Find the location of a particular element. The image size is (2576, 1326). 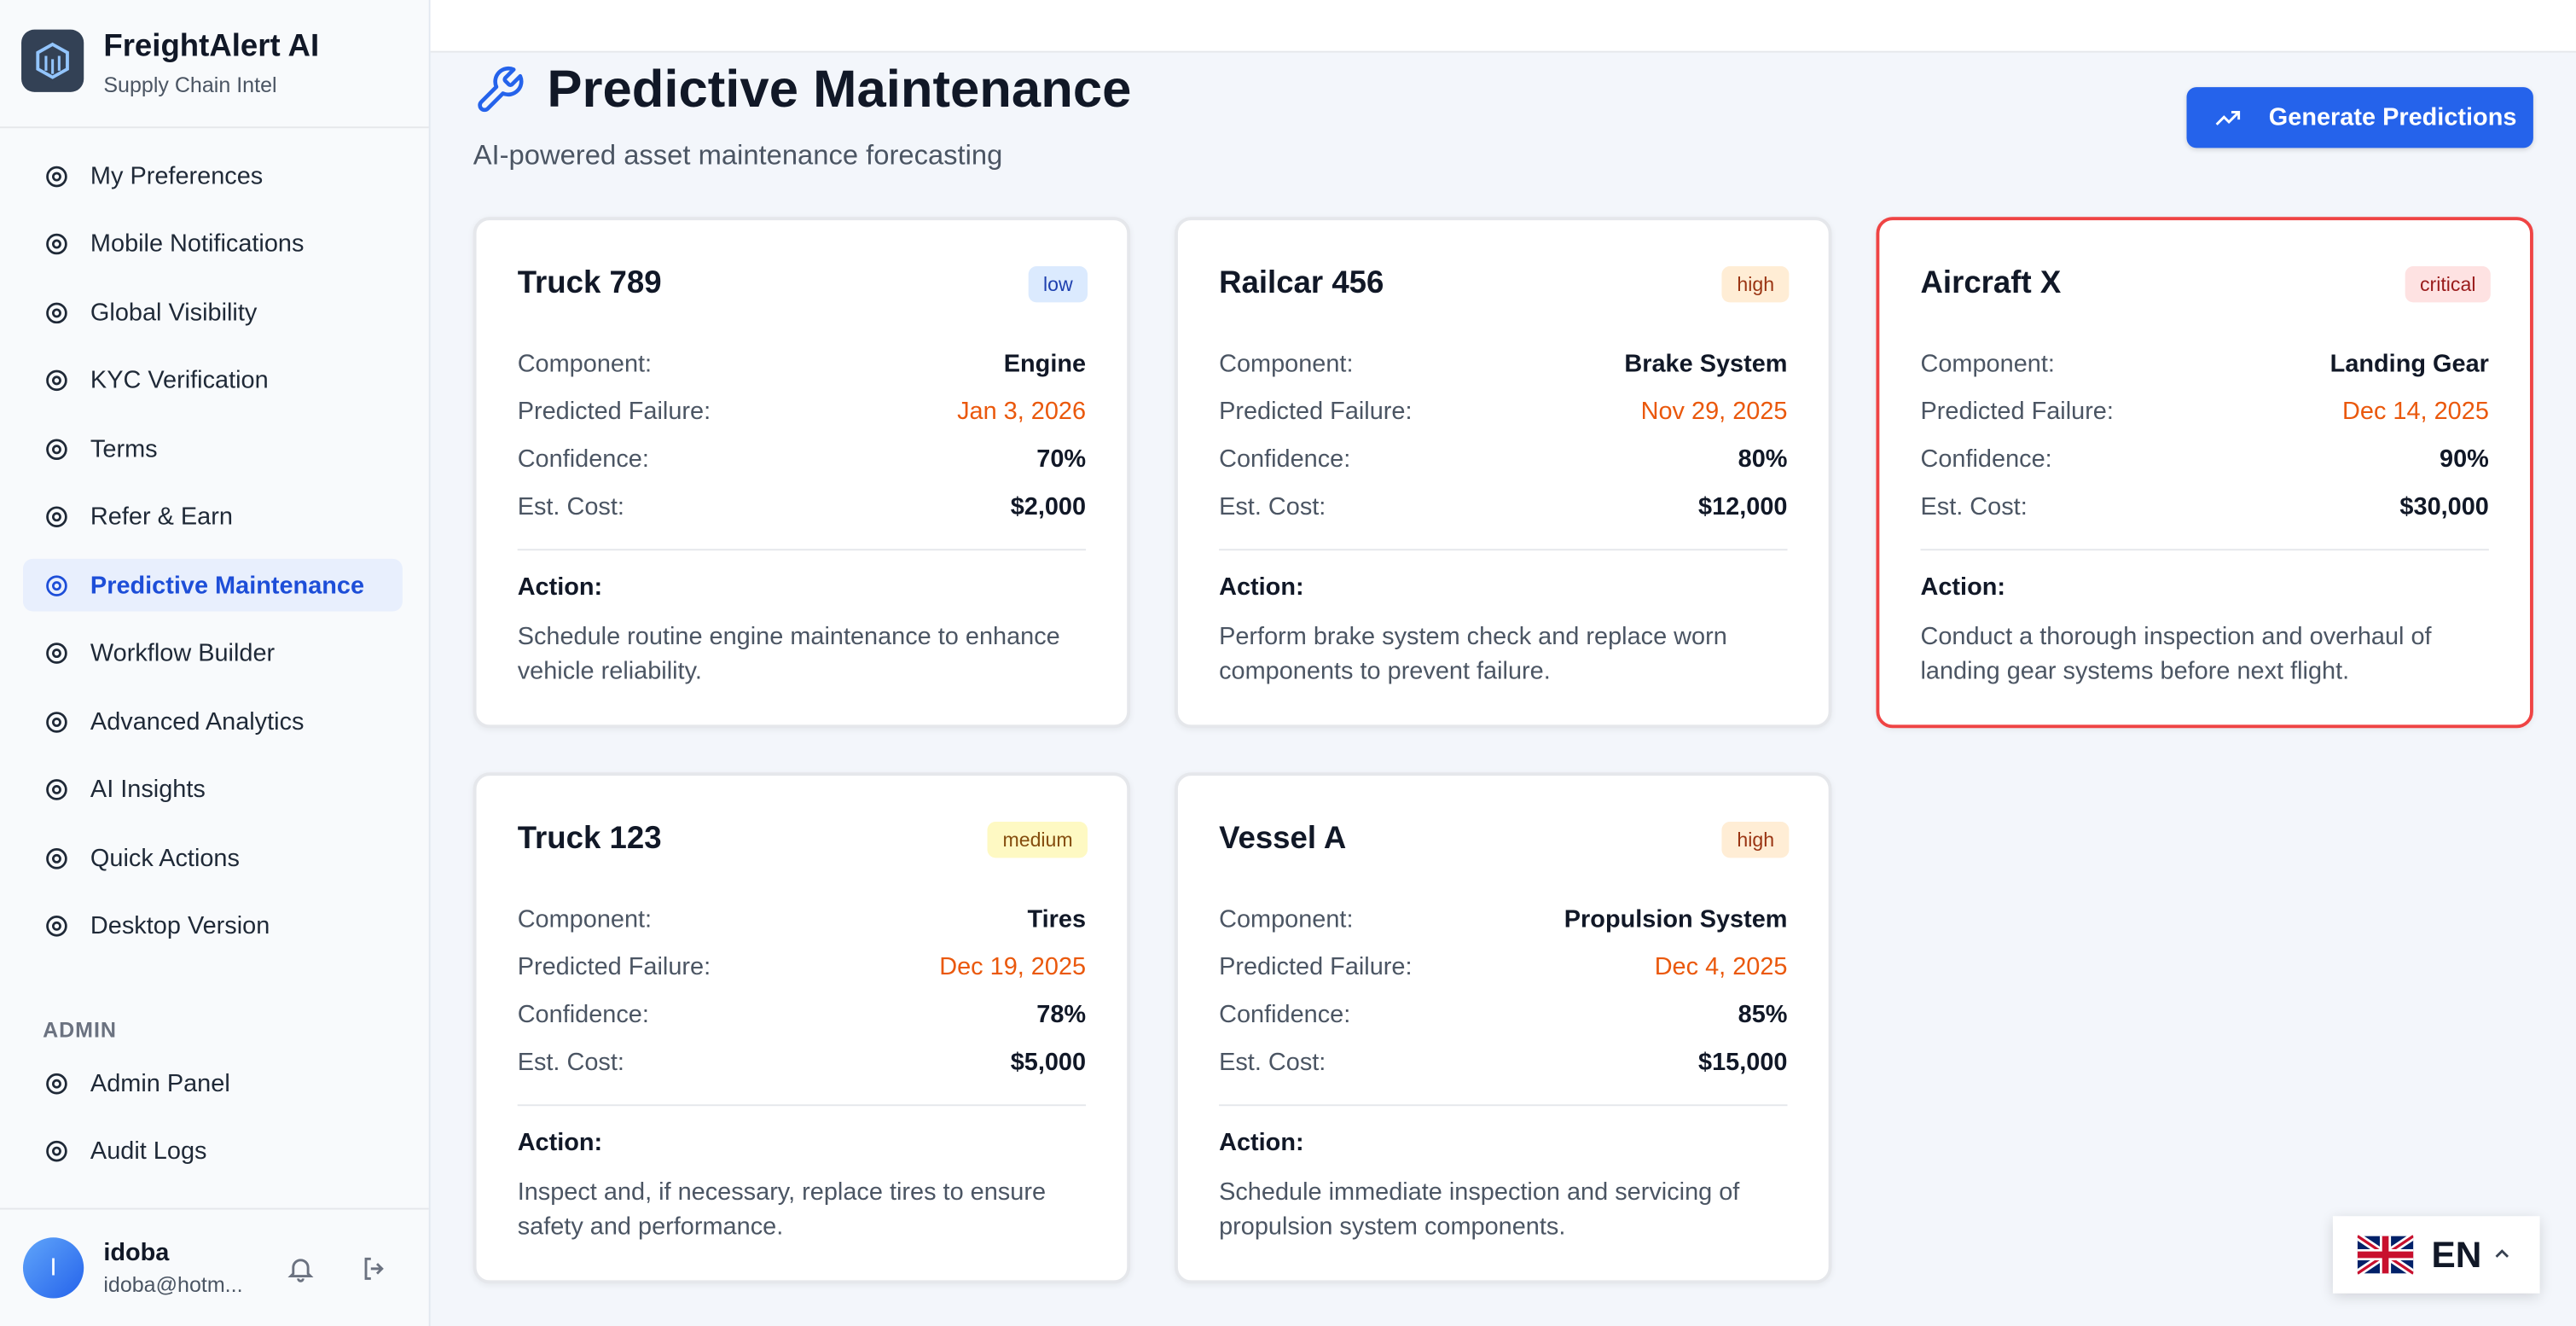

page-subtitle: AI-powered asset maintenance forecasting is located at coordinates (738, 155).